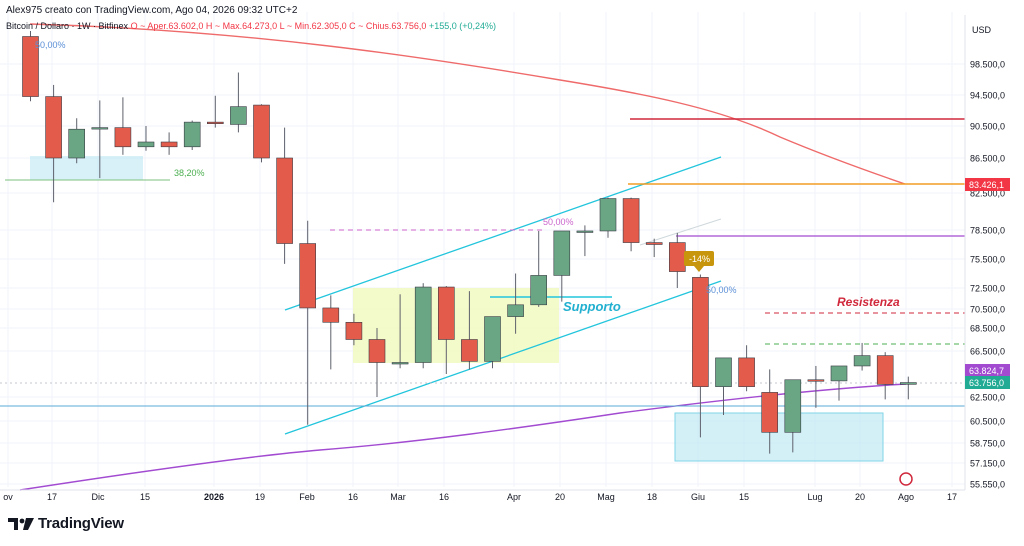 This screenshot has width=1024, height=546. Describe the element at coordinates (987, 159) in the screenshot. I see `y-tick-label: 86.500,0` at that location.